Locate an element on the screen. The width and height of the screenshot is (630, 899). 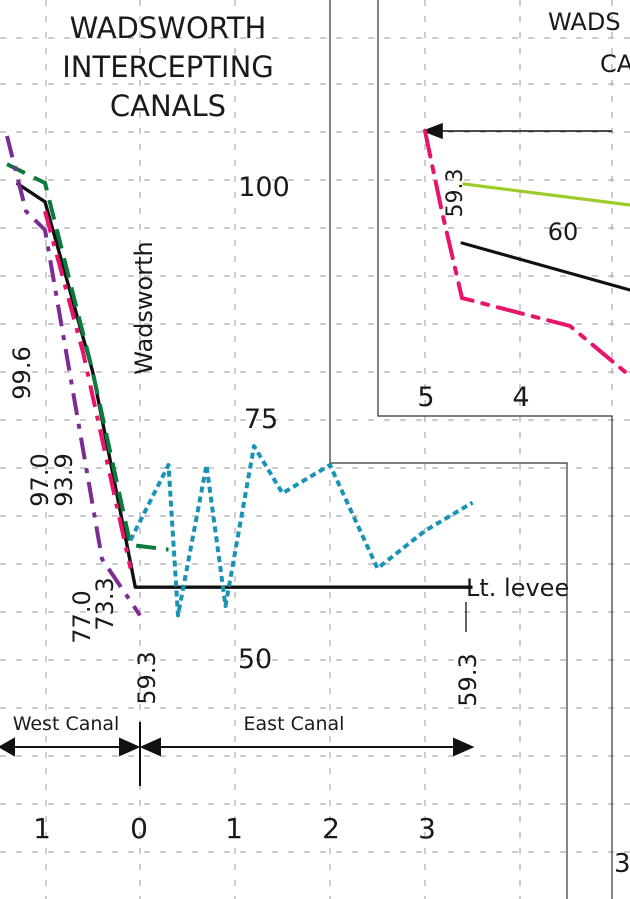
y-tick-75: 75 is located at coordinates (261, 419).